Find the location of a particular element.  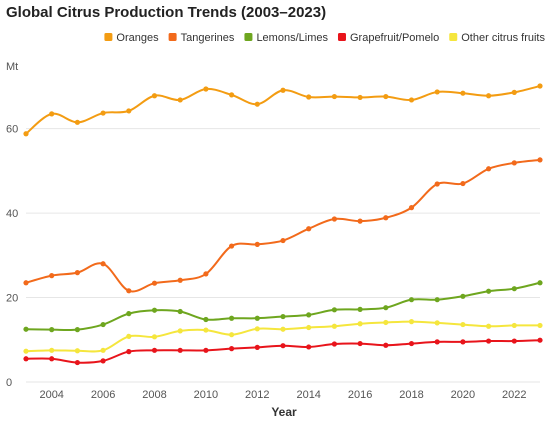

data-point-other-citrus-fruits-2003 is located at coordinates (26, 351).